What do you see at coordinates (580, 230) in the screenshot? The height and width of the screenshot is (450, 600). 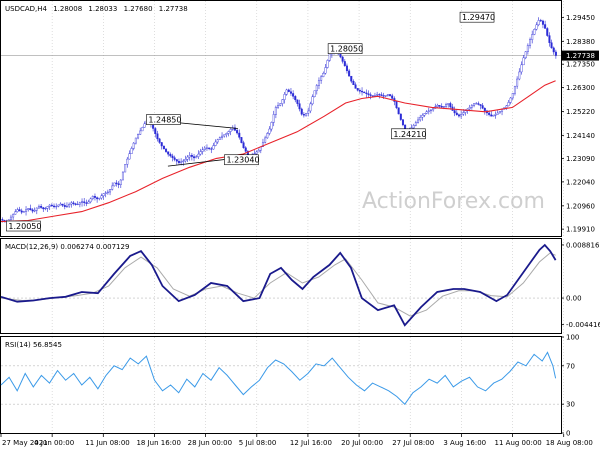 I see `price-y-tick-label: 1.19910` at bounding box center [580, 230].